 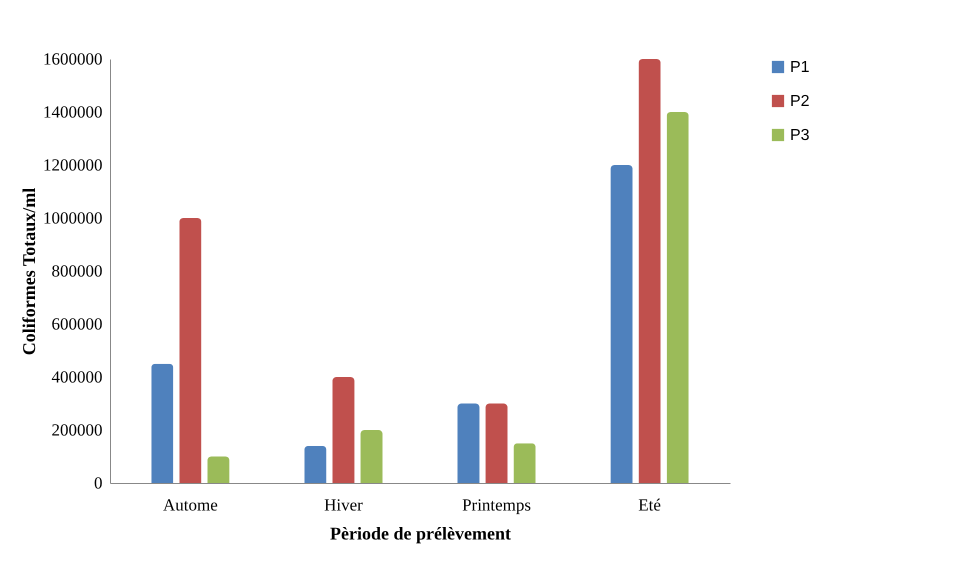 What do you see at coordinates (72, 218) in the screenshot?
I see `y-tick-label: 1000000` at bounding box center [72, 218].